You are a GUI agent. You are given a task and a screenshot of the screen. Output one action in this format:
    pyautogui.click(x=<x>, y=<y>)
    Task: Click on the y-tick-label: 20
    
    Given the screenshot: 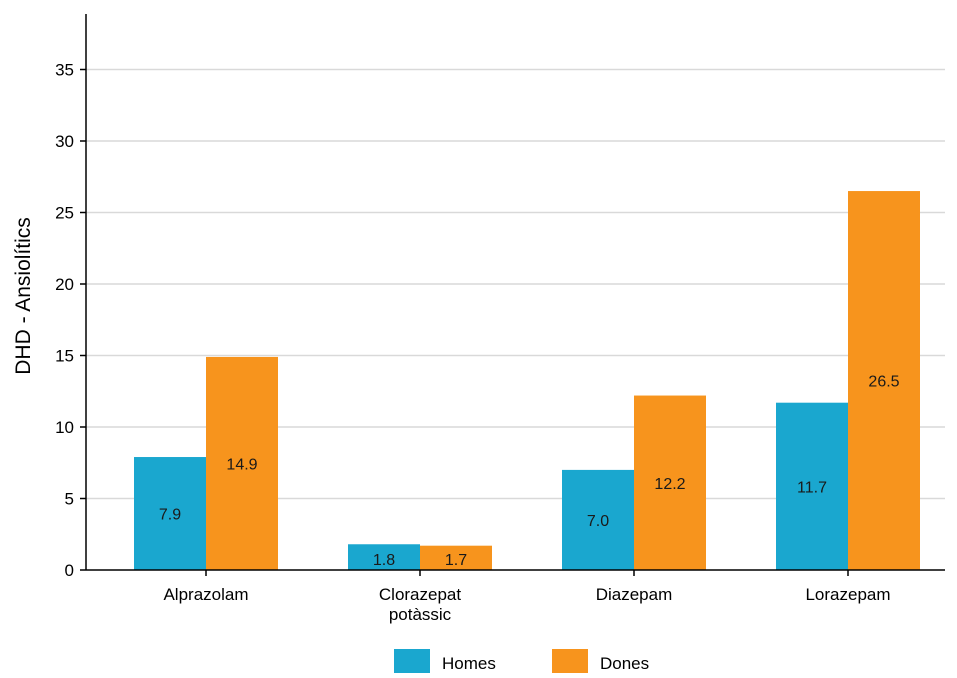 What is the action you would take?
    pyautogui.click(x=64, y=284)
    